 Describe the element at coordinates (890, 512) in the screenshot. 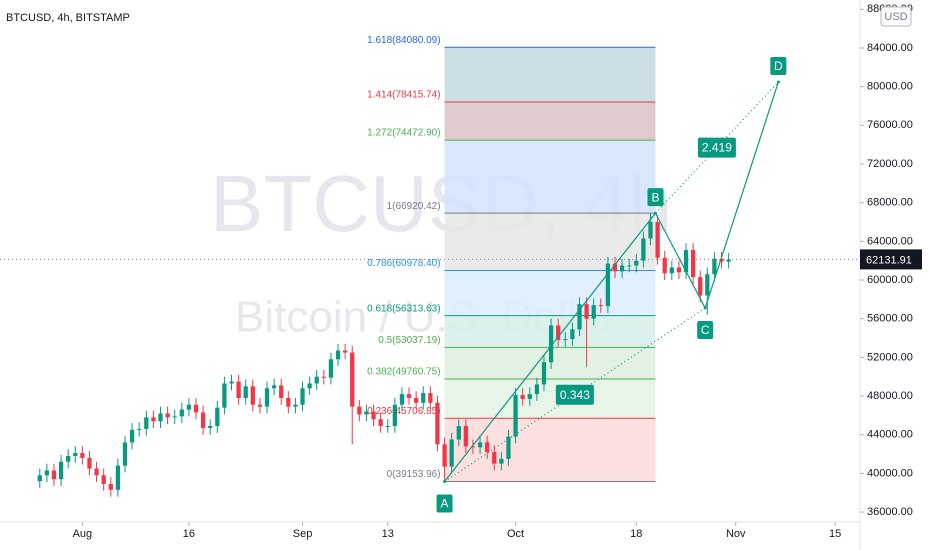

I see `y-tick-label: 36000.00` at that location.